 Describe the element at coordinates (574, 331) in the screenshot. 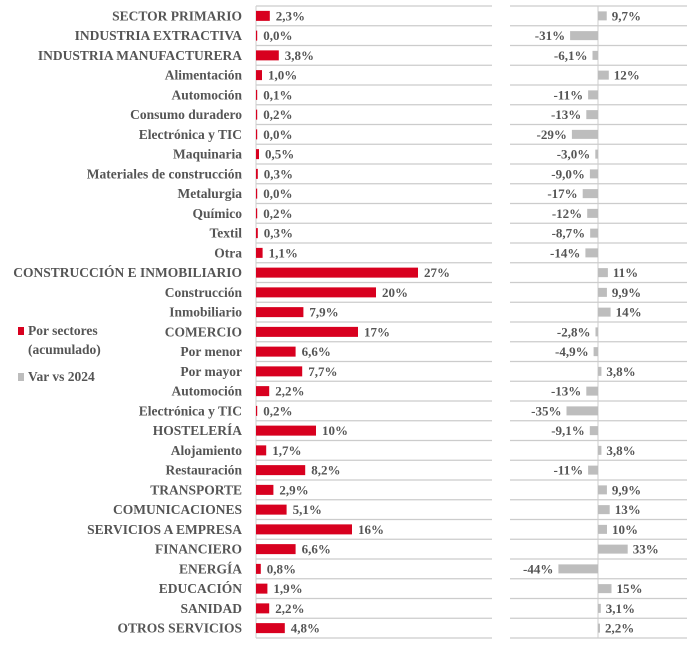

I see `var-value-label: -2,8%` at that location.